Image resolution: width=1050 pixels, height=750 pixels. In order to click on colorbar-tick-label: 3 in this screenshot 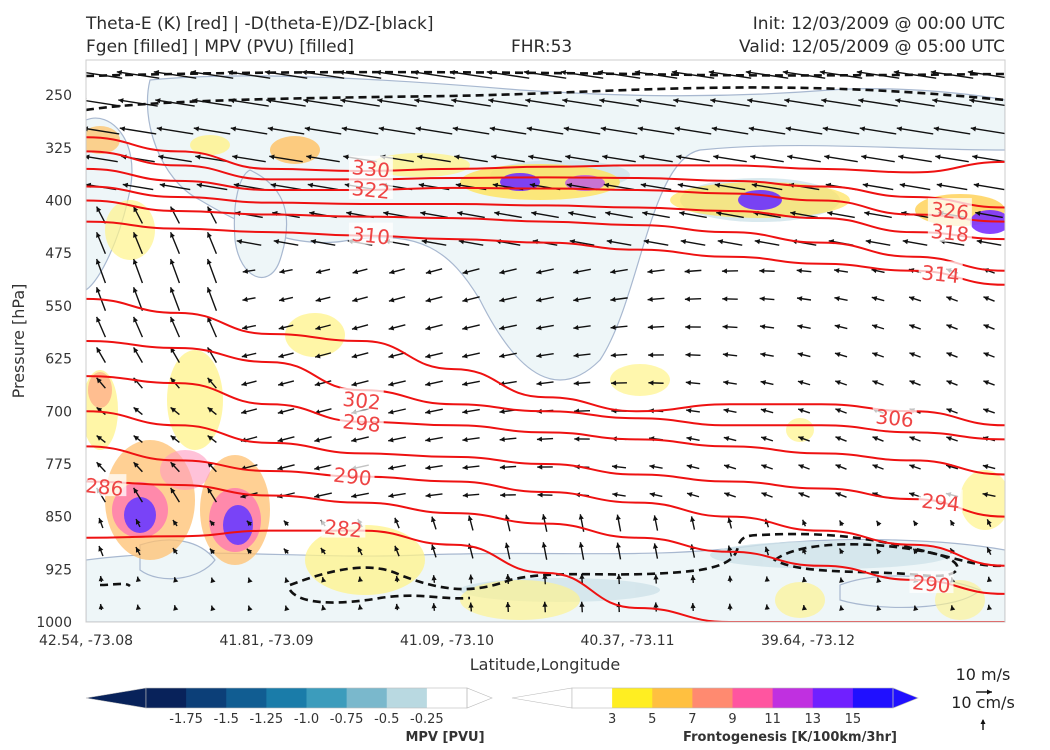, I will do `click(612, 719)`.